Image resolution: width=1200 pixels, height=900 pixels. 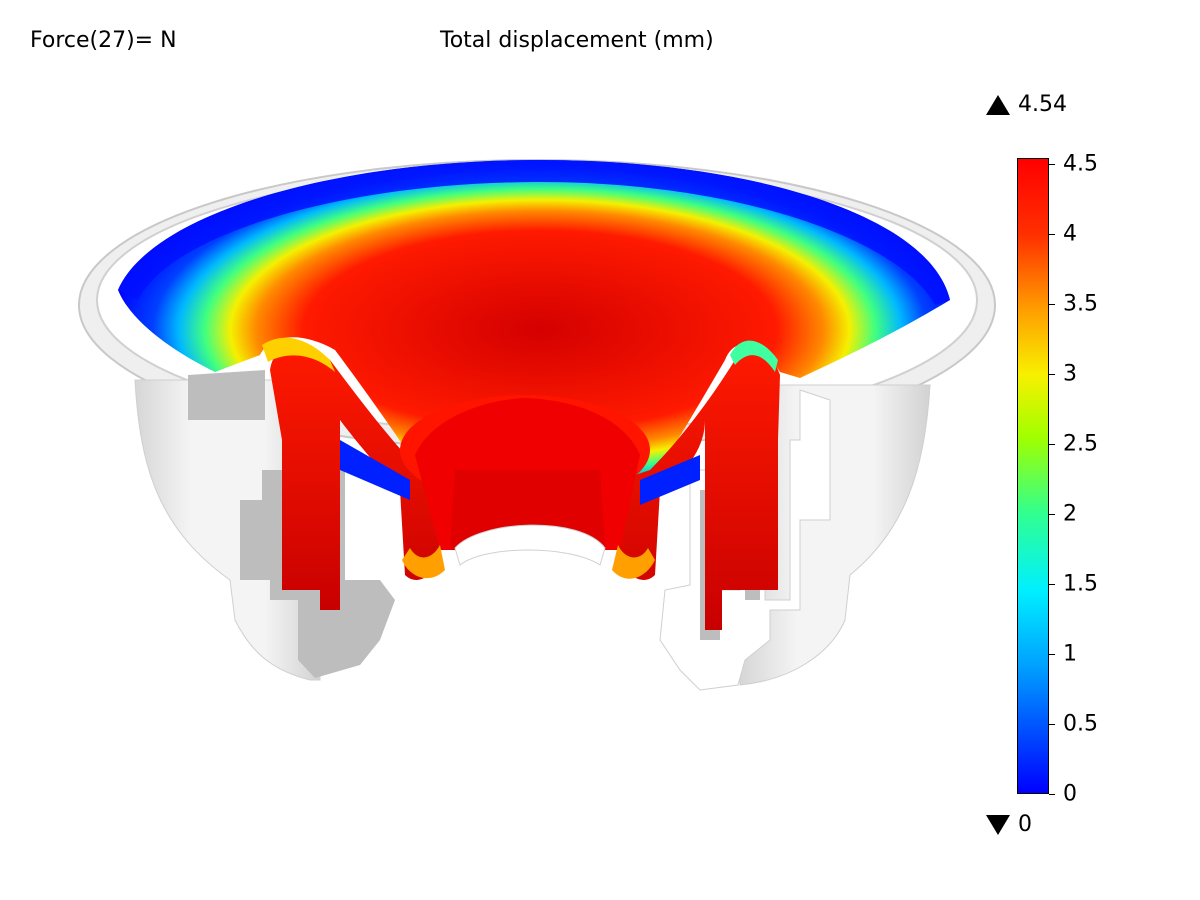 What do you see at coordinates (1080, 584) in the screenshot?
I see `colorbar-tick-label: 1.5` at bounding box center [1080, 584].